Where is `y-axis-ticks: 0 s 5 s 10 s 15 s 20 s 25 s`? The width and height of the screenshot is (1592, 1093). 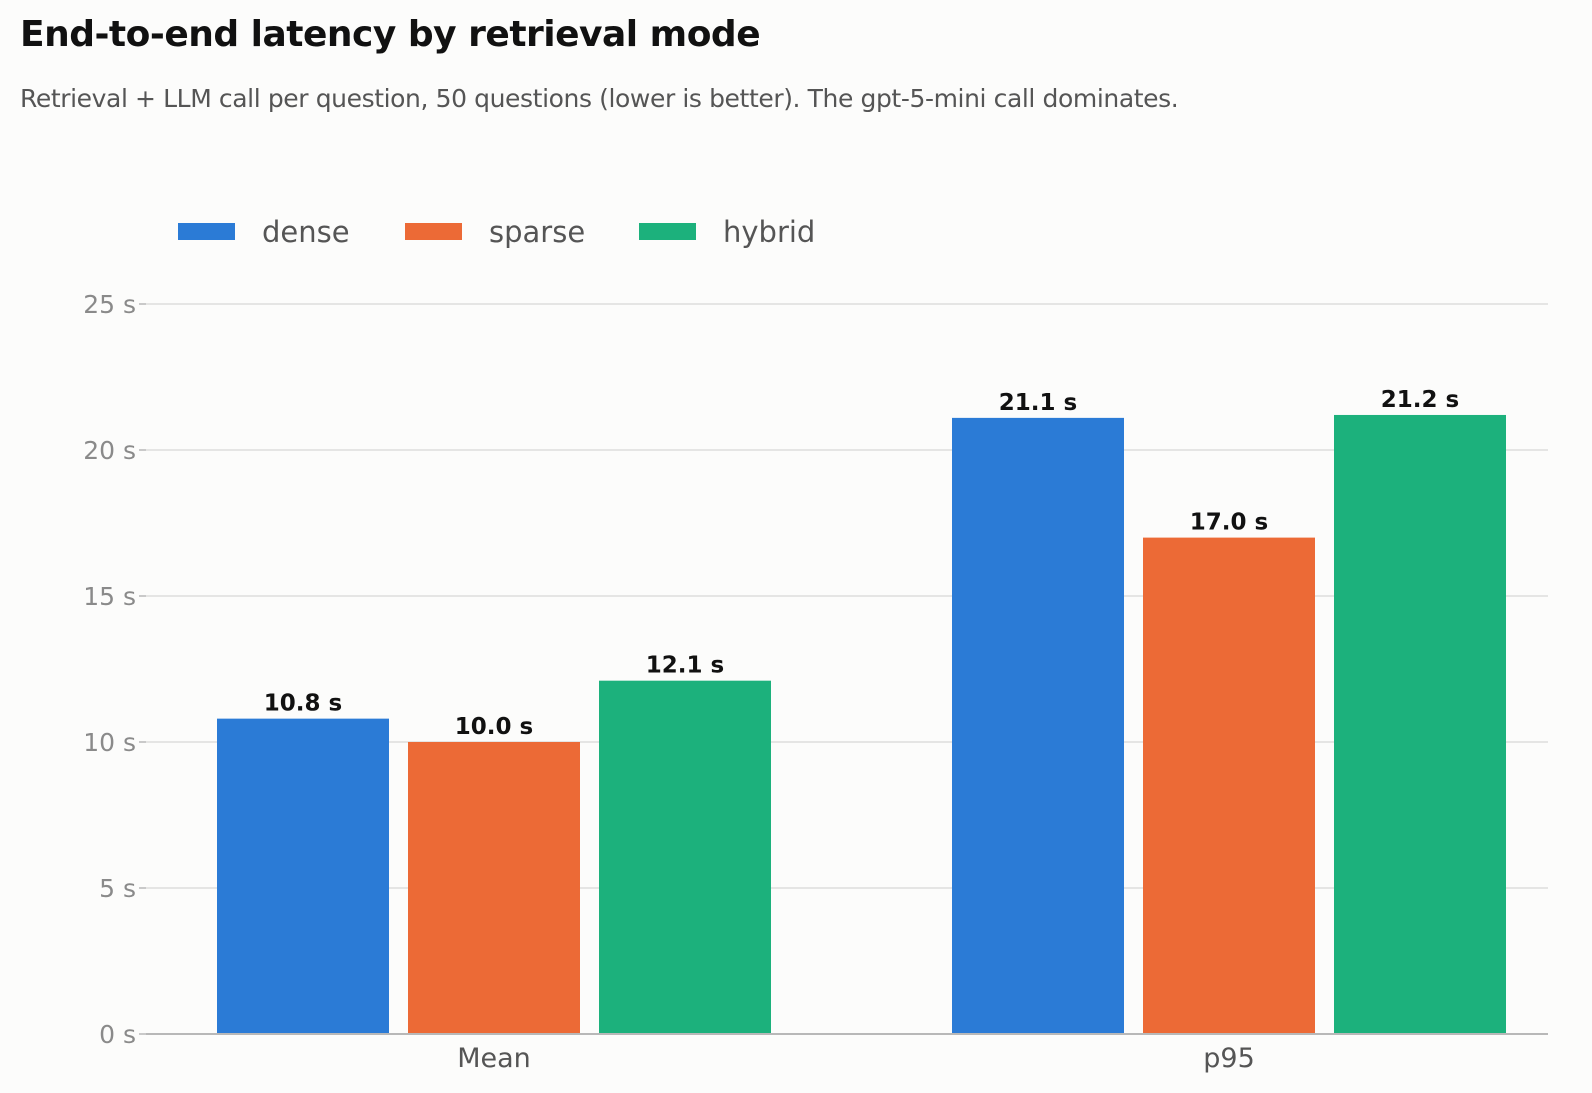 y-axis-ticks: 0 s 5 s 10 s 15 s 20 s 25 s is located at coordinates (114, 669).